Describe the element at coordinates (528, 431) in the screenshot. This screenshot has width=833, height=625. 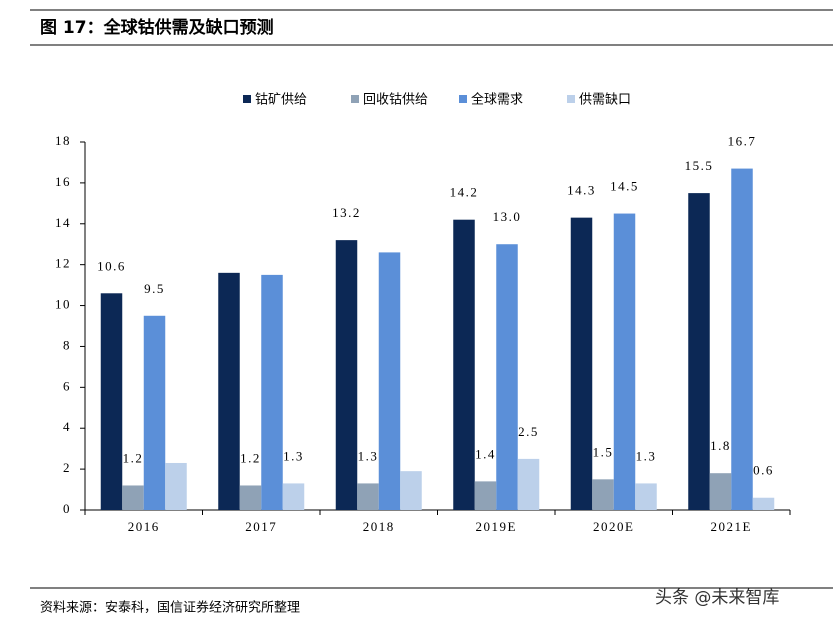
I see `value-label: 2.5` at that location.